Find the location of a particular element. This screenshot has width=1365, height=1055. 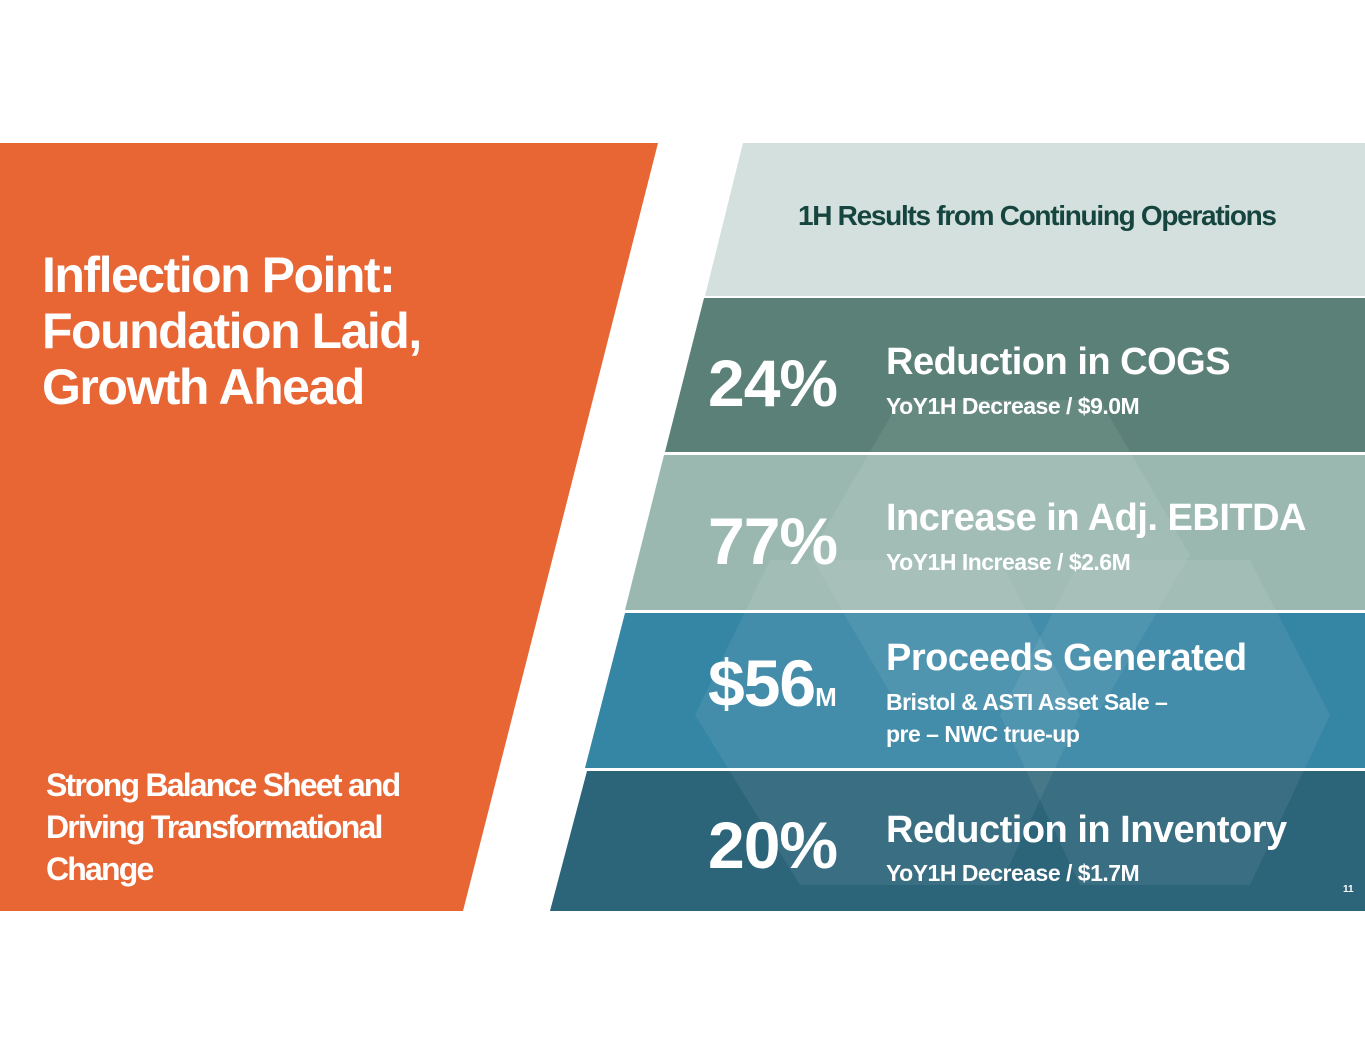

stat-value-inventory: 20% is located at coordinates (773, 845).